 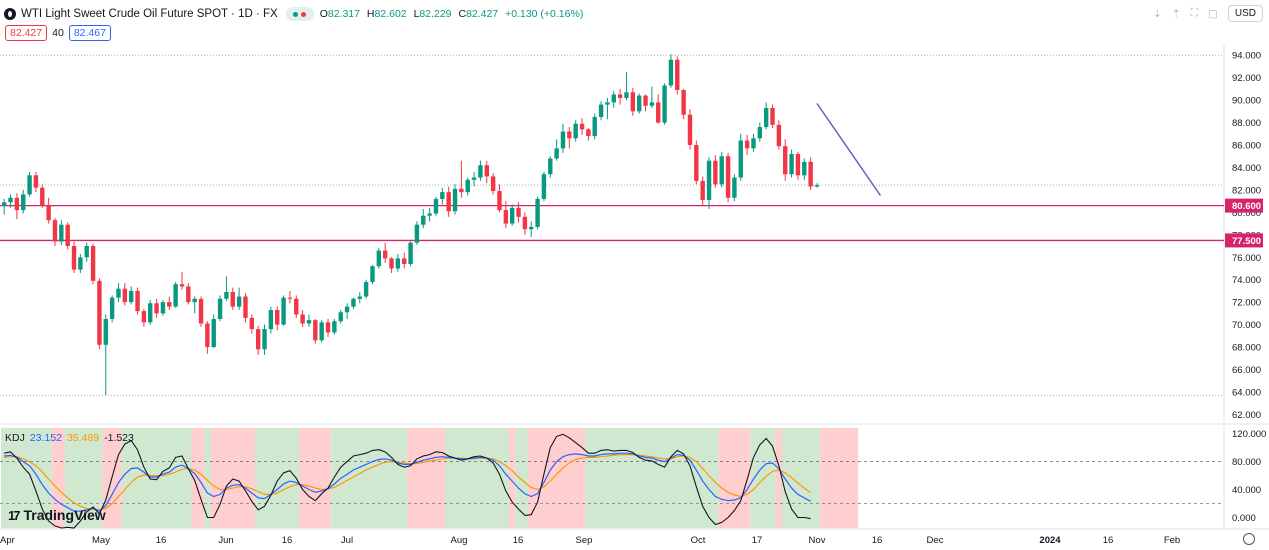 What do you see at coordinates (1176, 13) in the screenshot?
I see `arrow-up-icon: ⇡` at bounding box center [1176, 13].